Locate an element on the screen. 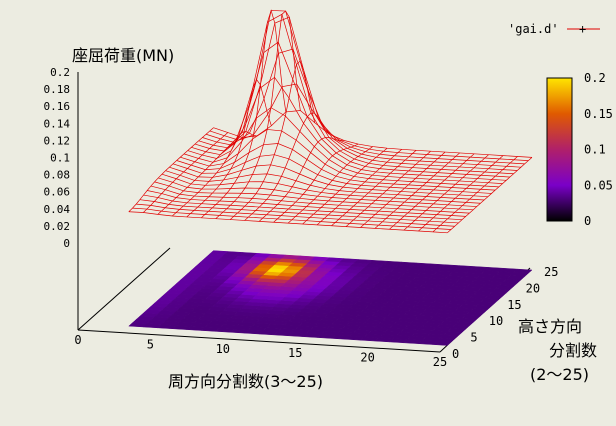 Image resolution: width=616 pixels, height=426 pixels. z-tick-label: 0.02 is located at coordinates (57, 226).